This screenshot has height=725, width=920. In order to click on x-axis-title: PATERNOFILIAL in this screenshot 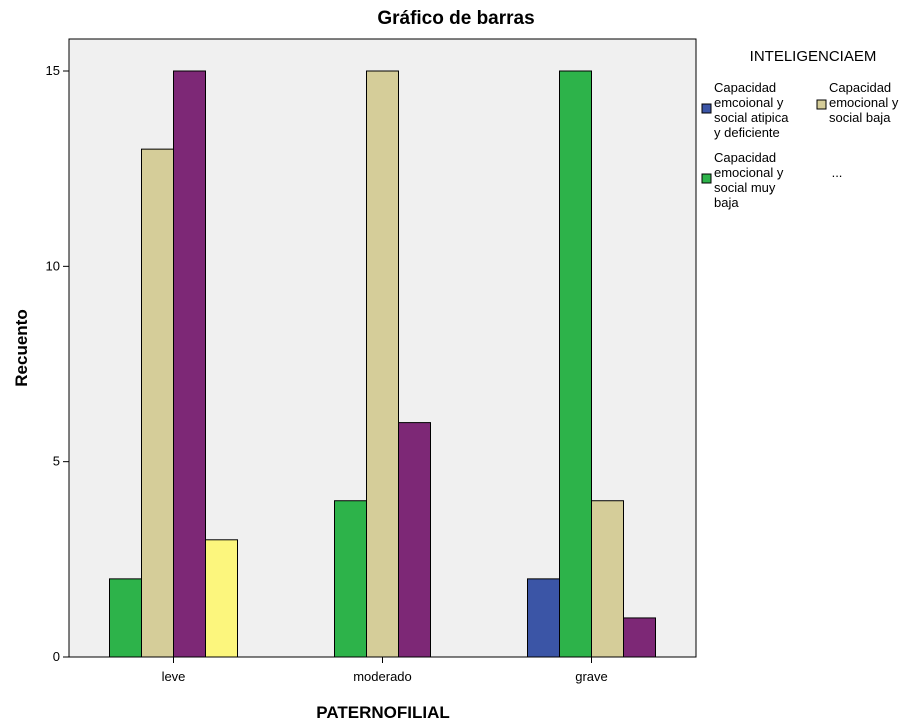, I will do `click(382, 712)`.